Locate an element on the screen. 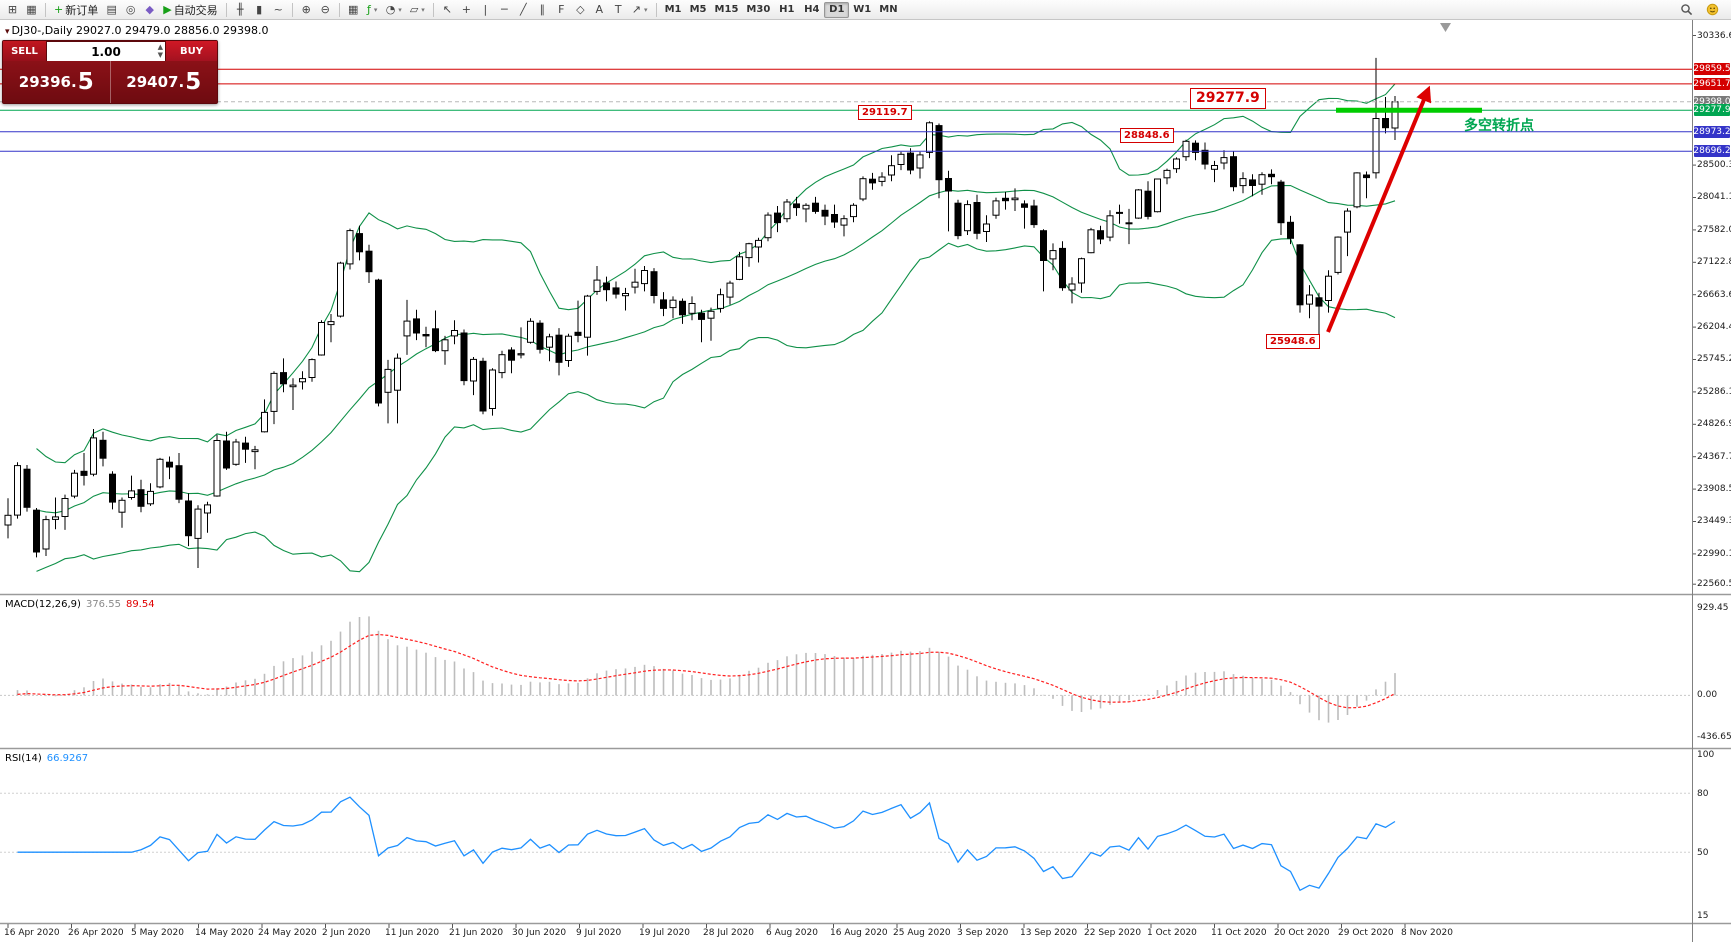 Image resolution: width=1731 pixels, height=942 pixels. price-callout: 25948.6 is located at coordinates (1293, 341).